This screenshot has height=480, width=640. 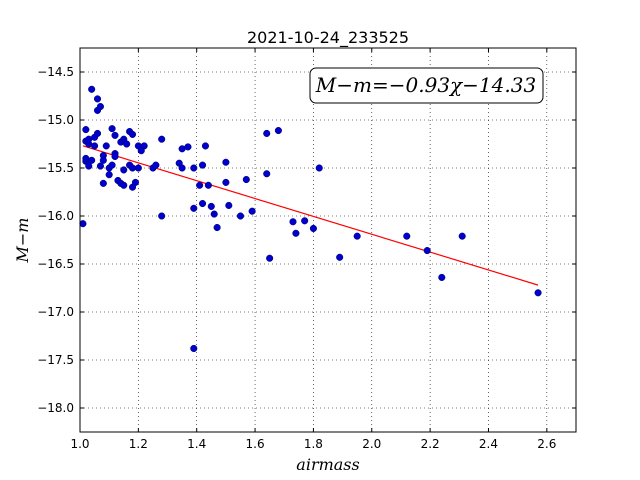 I want to click on x-tick-label: 1.8, so click(x=313, y=444).